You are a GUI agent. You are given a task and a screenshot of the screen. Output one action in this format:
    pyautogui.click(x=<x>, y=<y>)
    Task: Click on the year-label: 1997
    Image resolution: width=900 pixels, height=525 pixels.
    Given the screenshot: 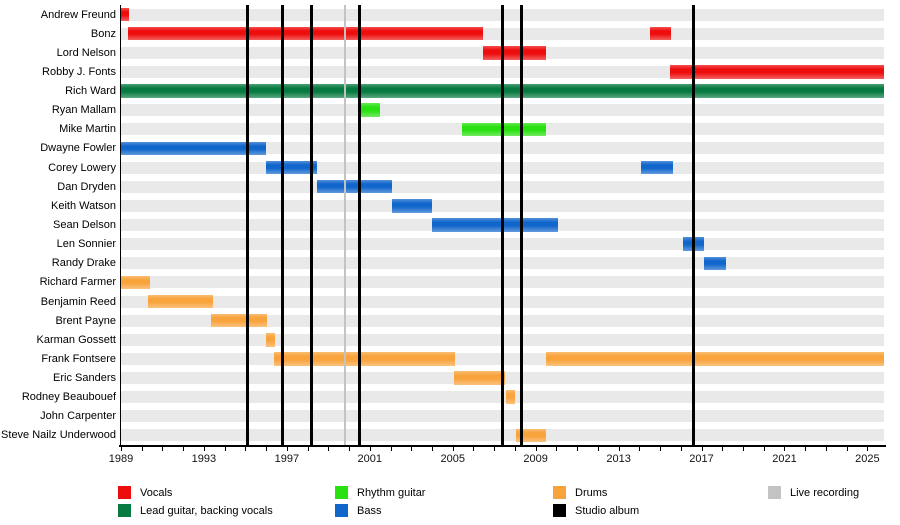 What is the action you would take?
    pyautogui.click(x=287, y=459)
    